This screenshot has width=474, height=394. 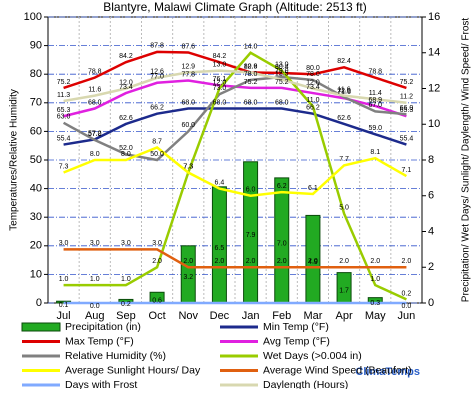 I want to click on data-label: 65.3, so click(x=407, y=110).